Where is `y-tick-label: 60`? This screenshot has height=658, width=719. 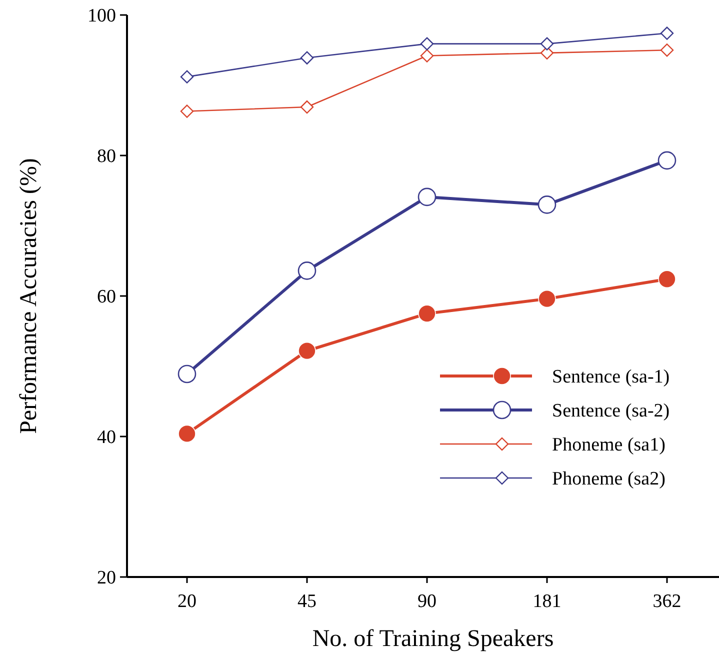 y-tick-label: 60 is located at coordinates (106, 297).